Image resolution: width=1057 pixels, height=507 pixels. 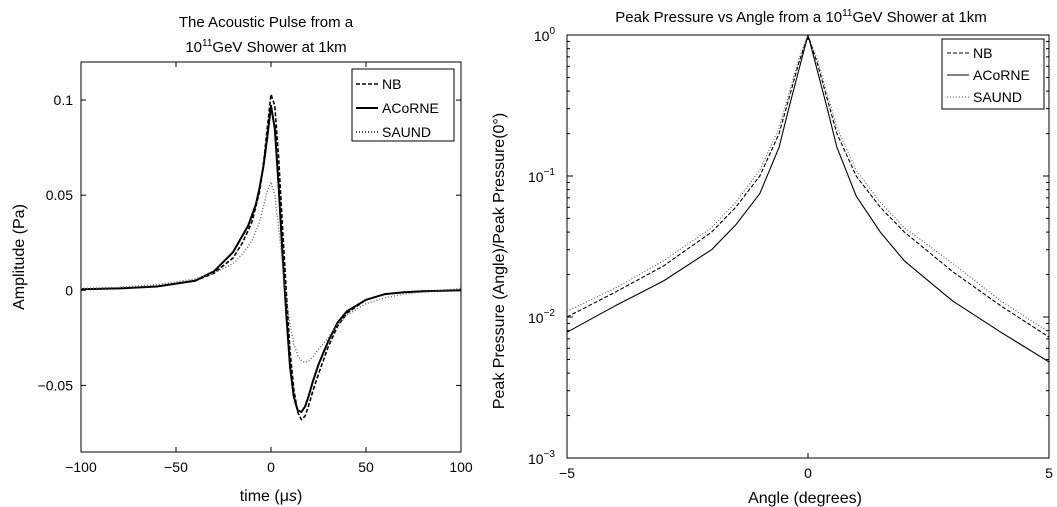 What do you see at coordinates (266, 22) in the screenshot?
I see `pulse-chart-title-line1: The Acoustic Pulse from a` at bounding box center [266, 22].